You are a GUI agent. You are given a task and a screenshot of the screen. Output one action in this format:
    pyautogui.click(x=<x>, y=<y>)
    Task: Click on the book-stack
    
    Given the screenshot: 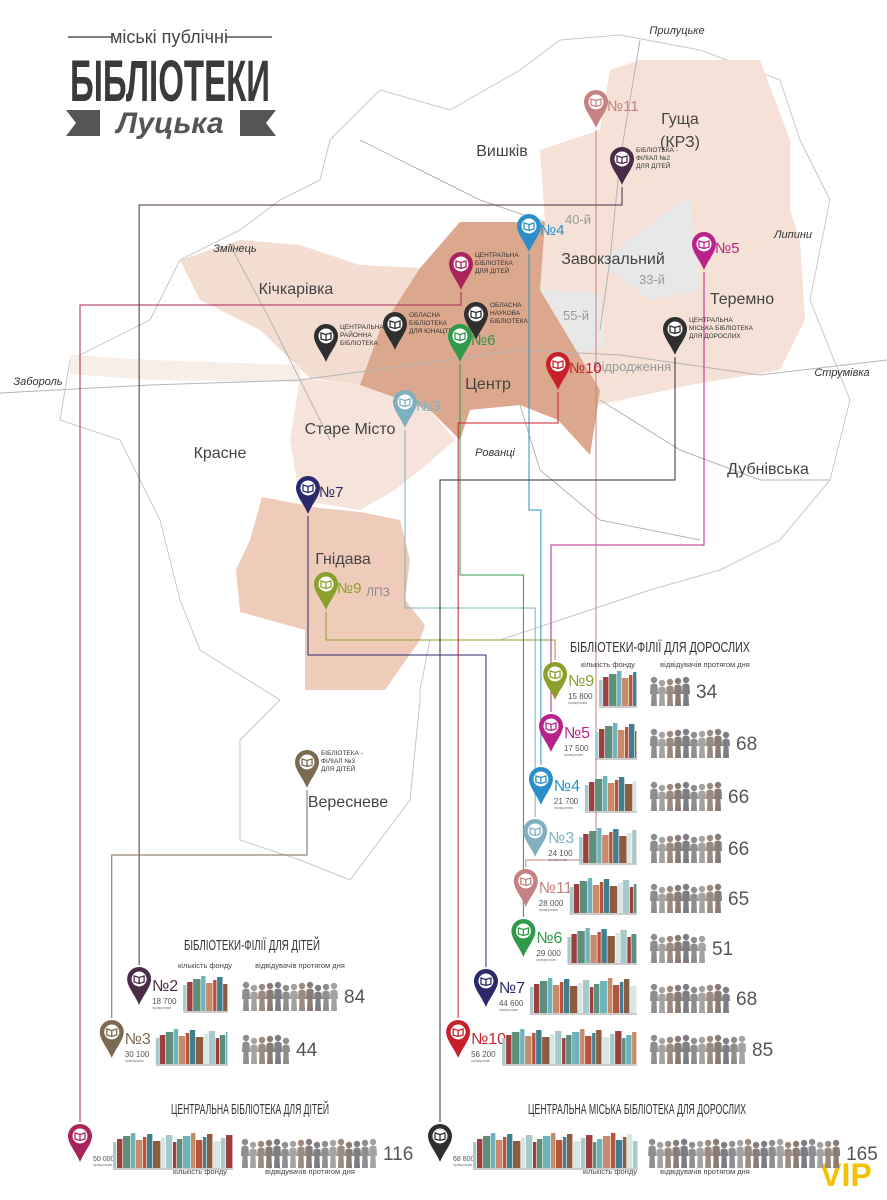 What is the action you would take?
    pyautogui.click(x=618, y=689)
    